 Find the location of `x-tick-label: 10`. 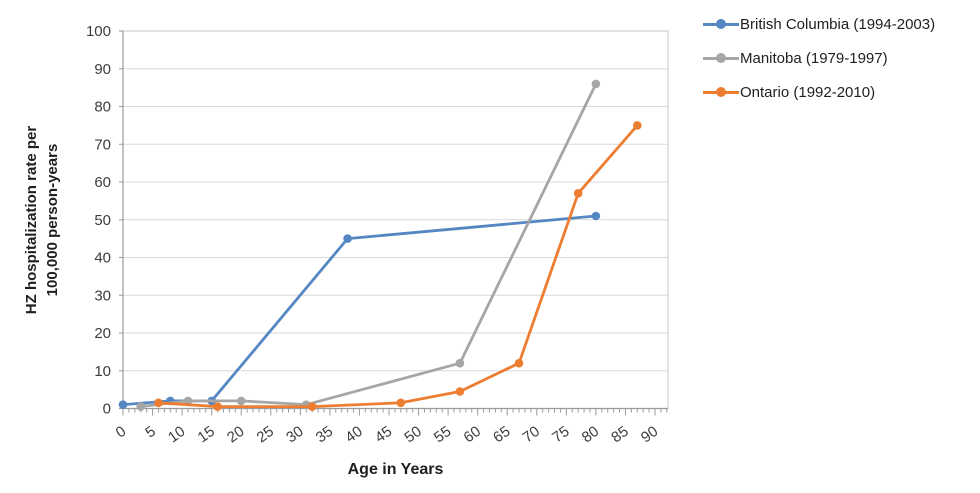

x-tick-label: 10 is located at coordinates (176, 434).